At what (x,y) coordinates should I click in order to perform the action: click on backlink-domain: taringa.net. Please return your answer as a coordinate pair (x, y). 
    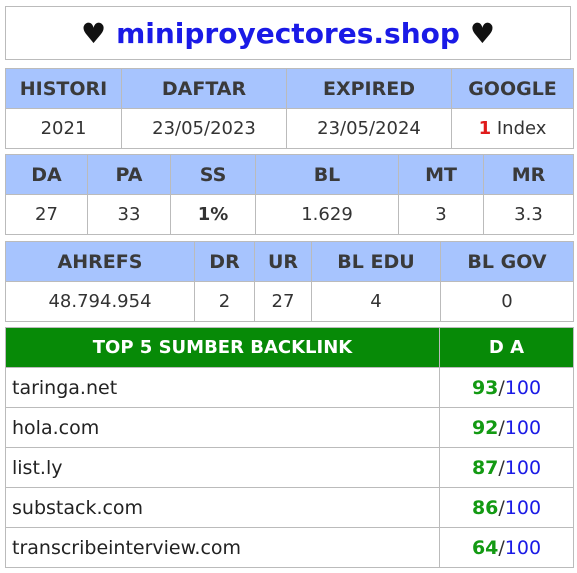
    Looking at the image, I should click on (222, 387).